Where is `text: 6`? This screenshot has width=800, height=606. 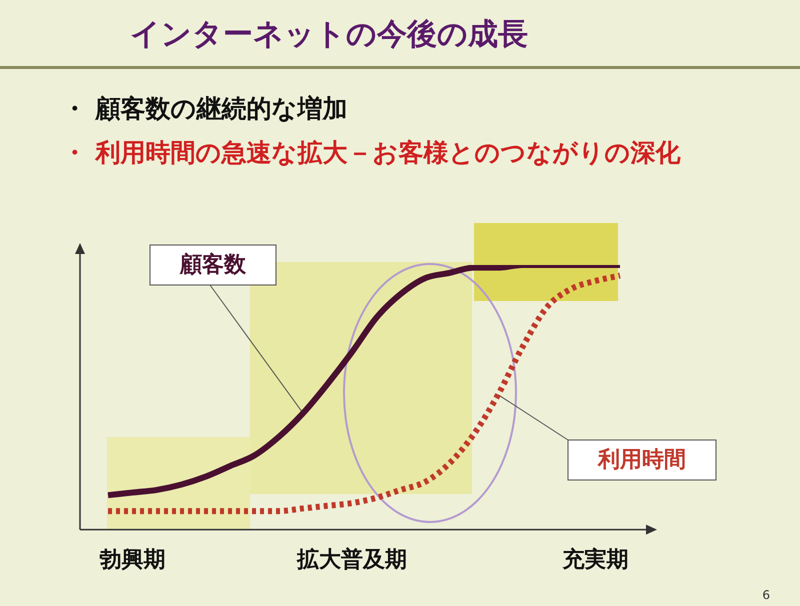 text: 6 is located at coordinates (766, 595).